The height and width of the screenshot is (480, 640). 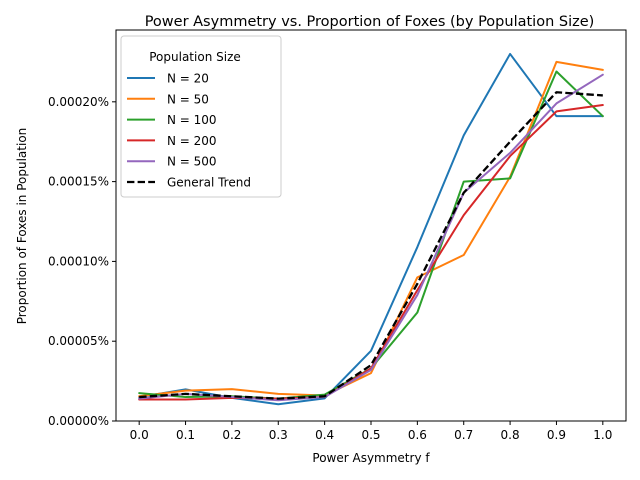 I want to click on x-tick-label: 0.6, so click(x=417, y=435).